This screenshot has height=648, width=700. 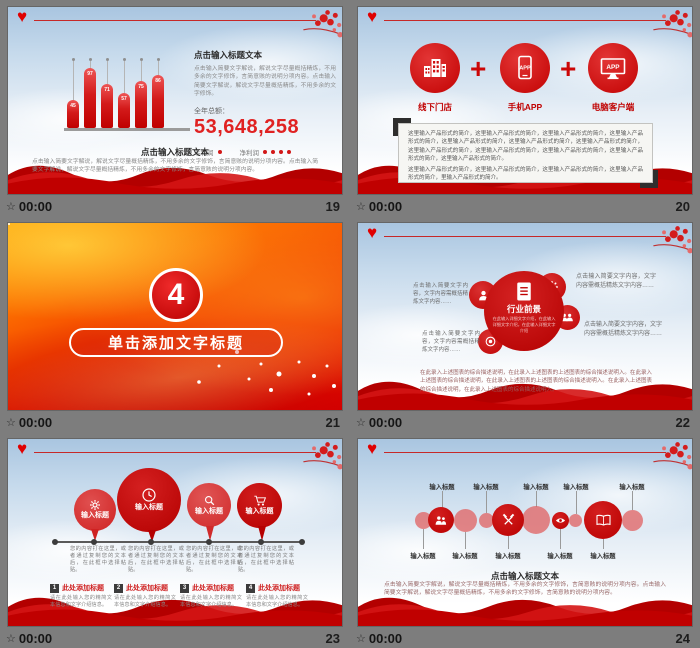 I want to click on legend-label: 净利润, so click(x=249, y=153).